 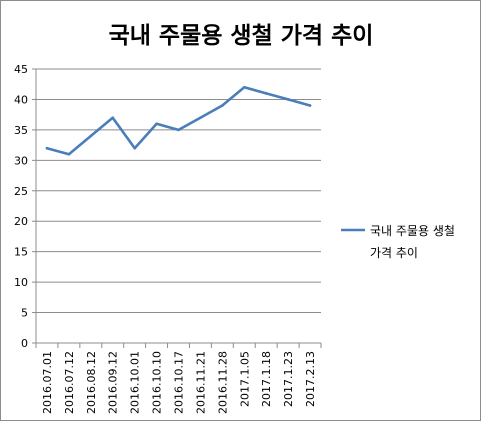 What do you see at coordinates (200, 382) in the screenshot?
I see `x-tick-label: 2016.11.21` at bounding box center [200, 382].